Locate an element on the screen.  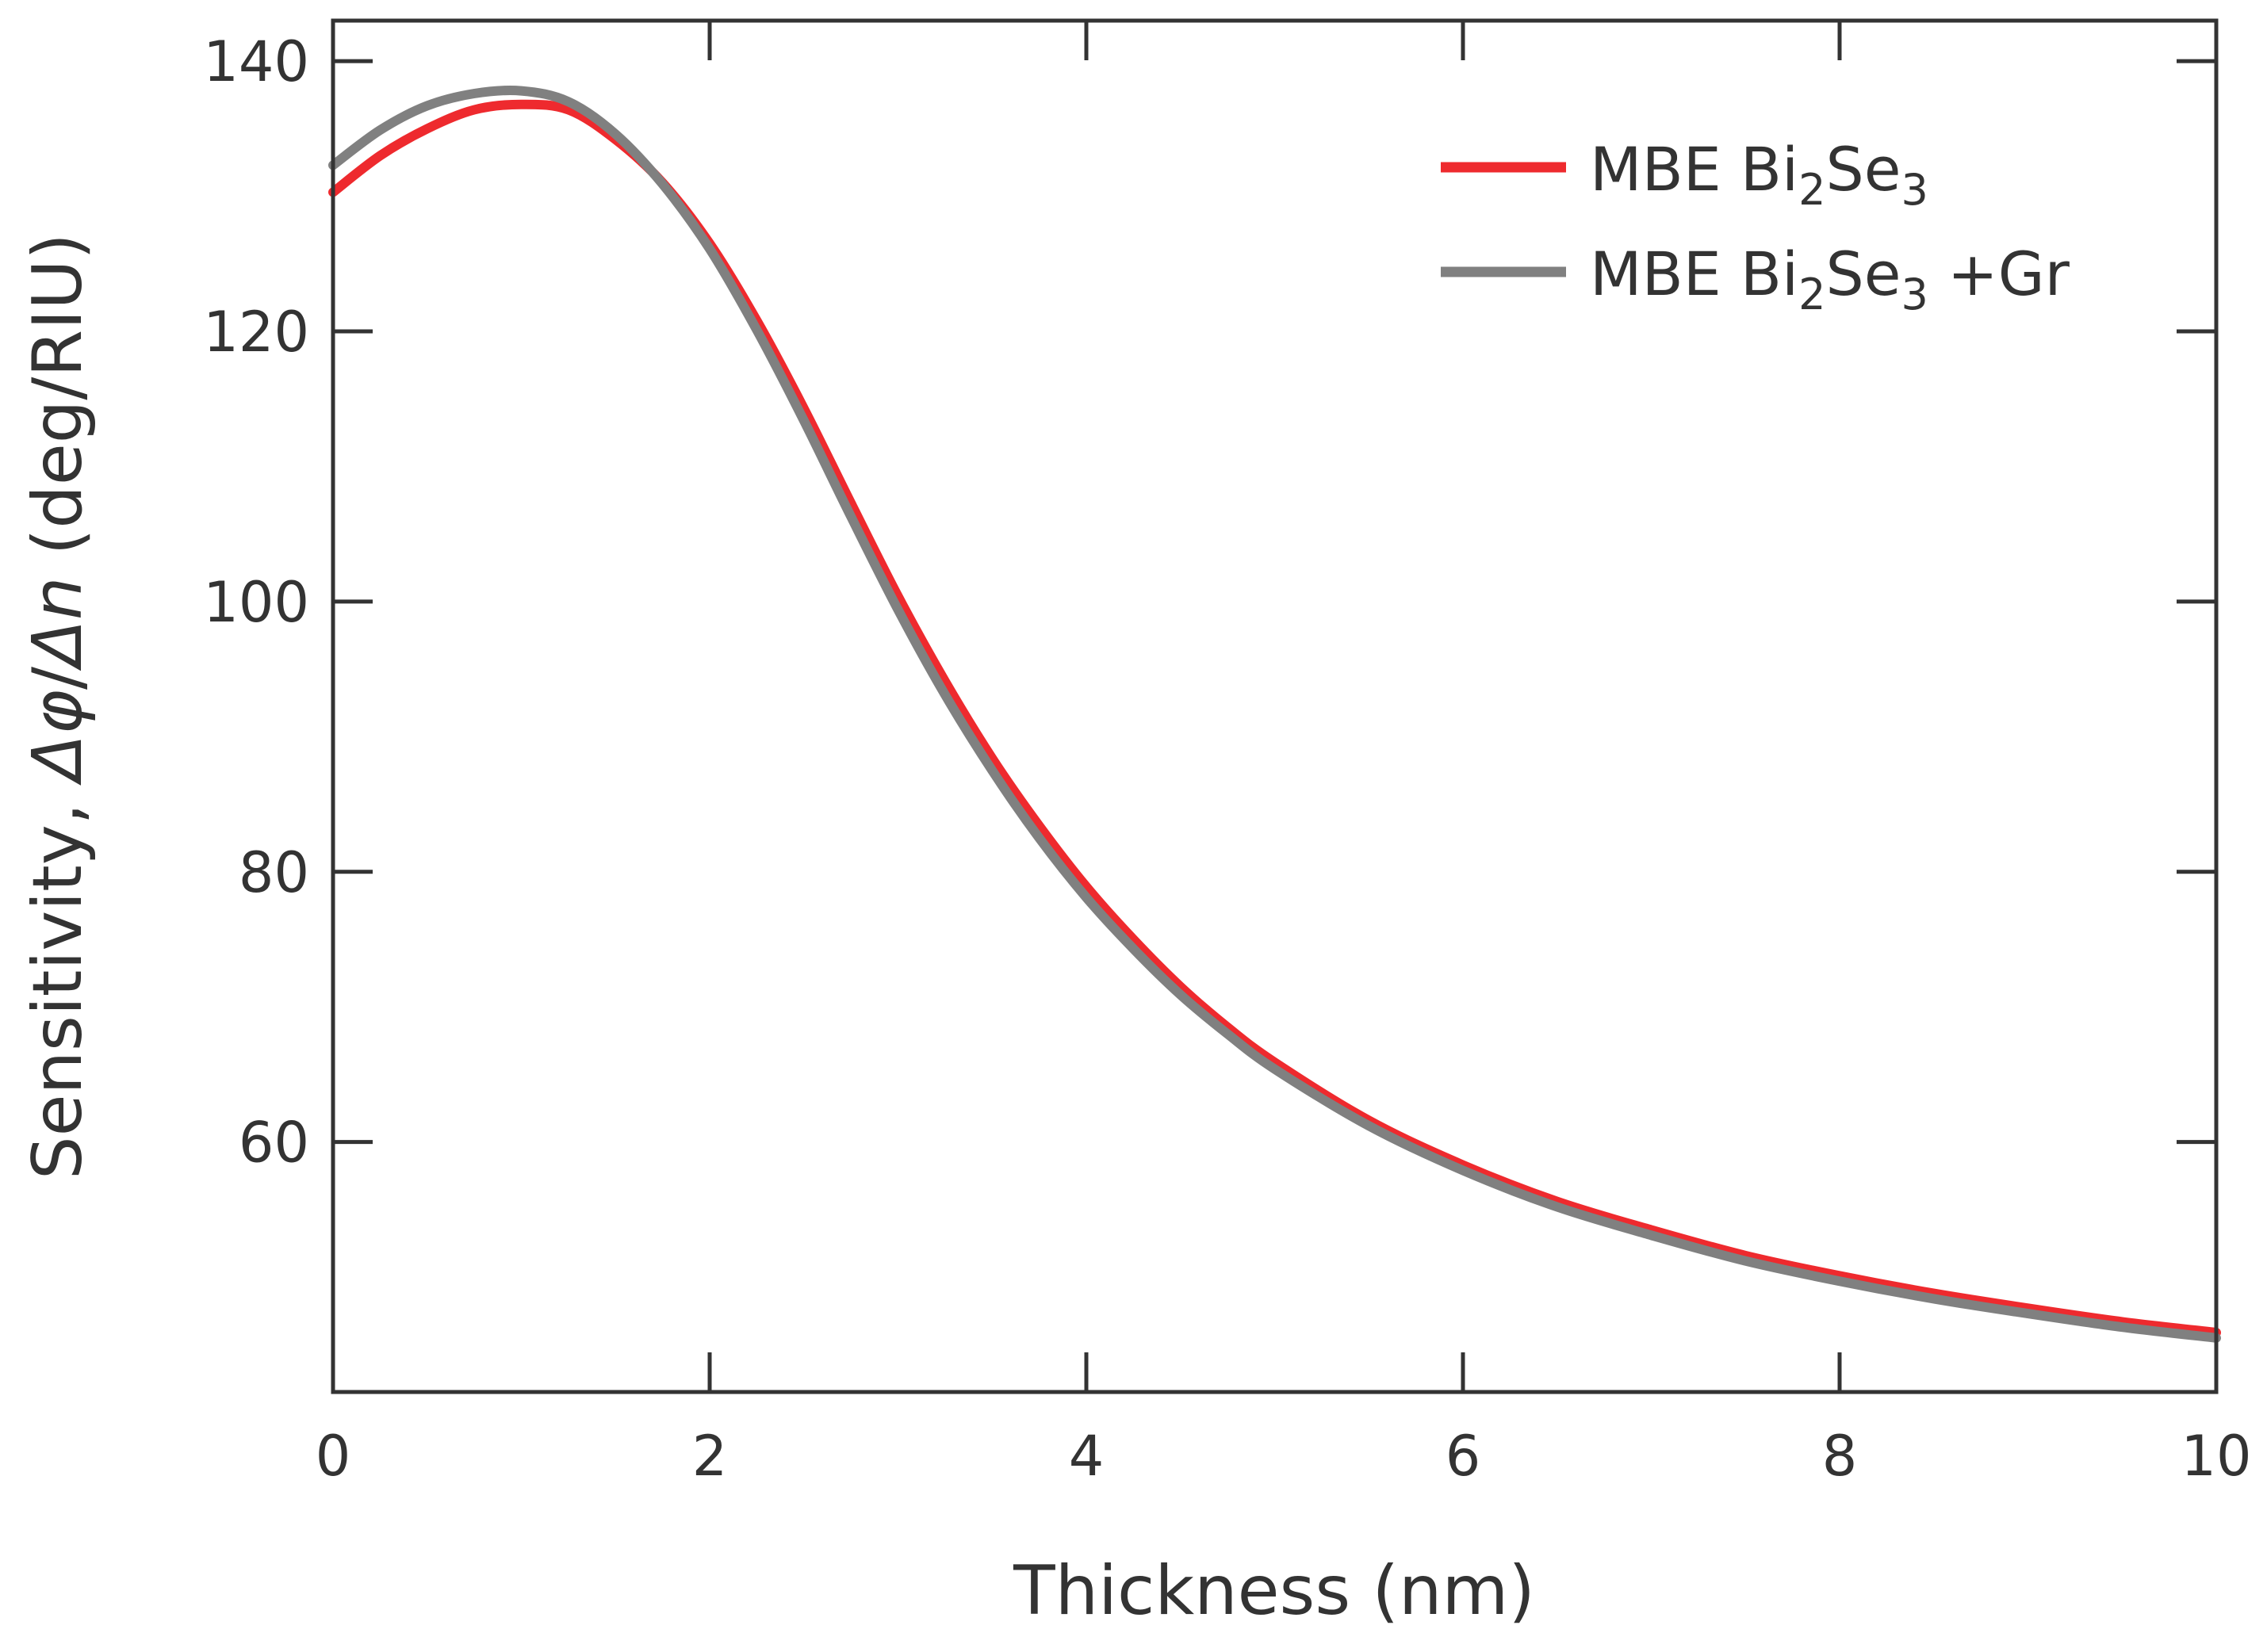
x-tick-label-4: 8 is located at coordinates (1840, 1457).